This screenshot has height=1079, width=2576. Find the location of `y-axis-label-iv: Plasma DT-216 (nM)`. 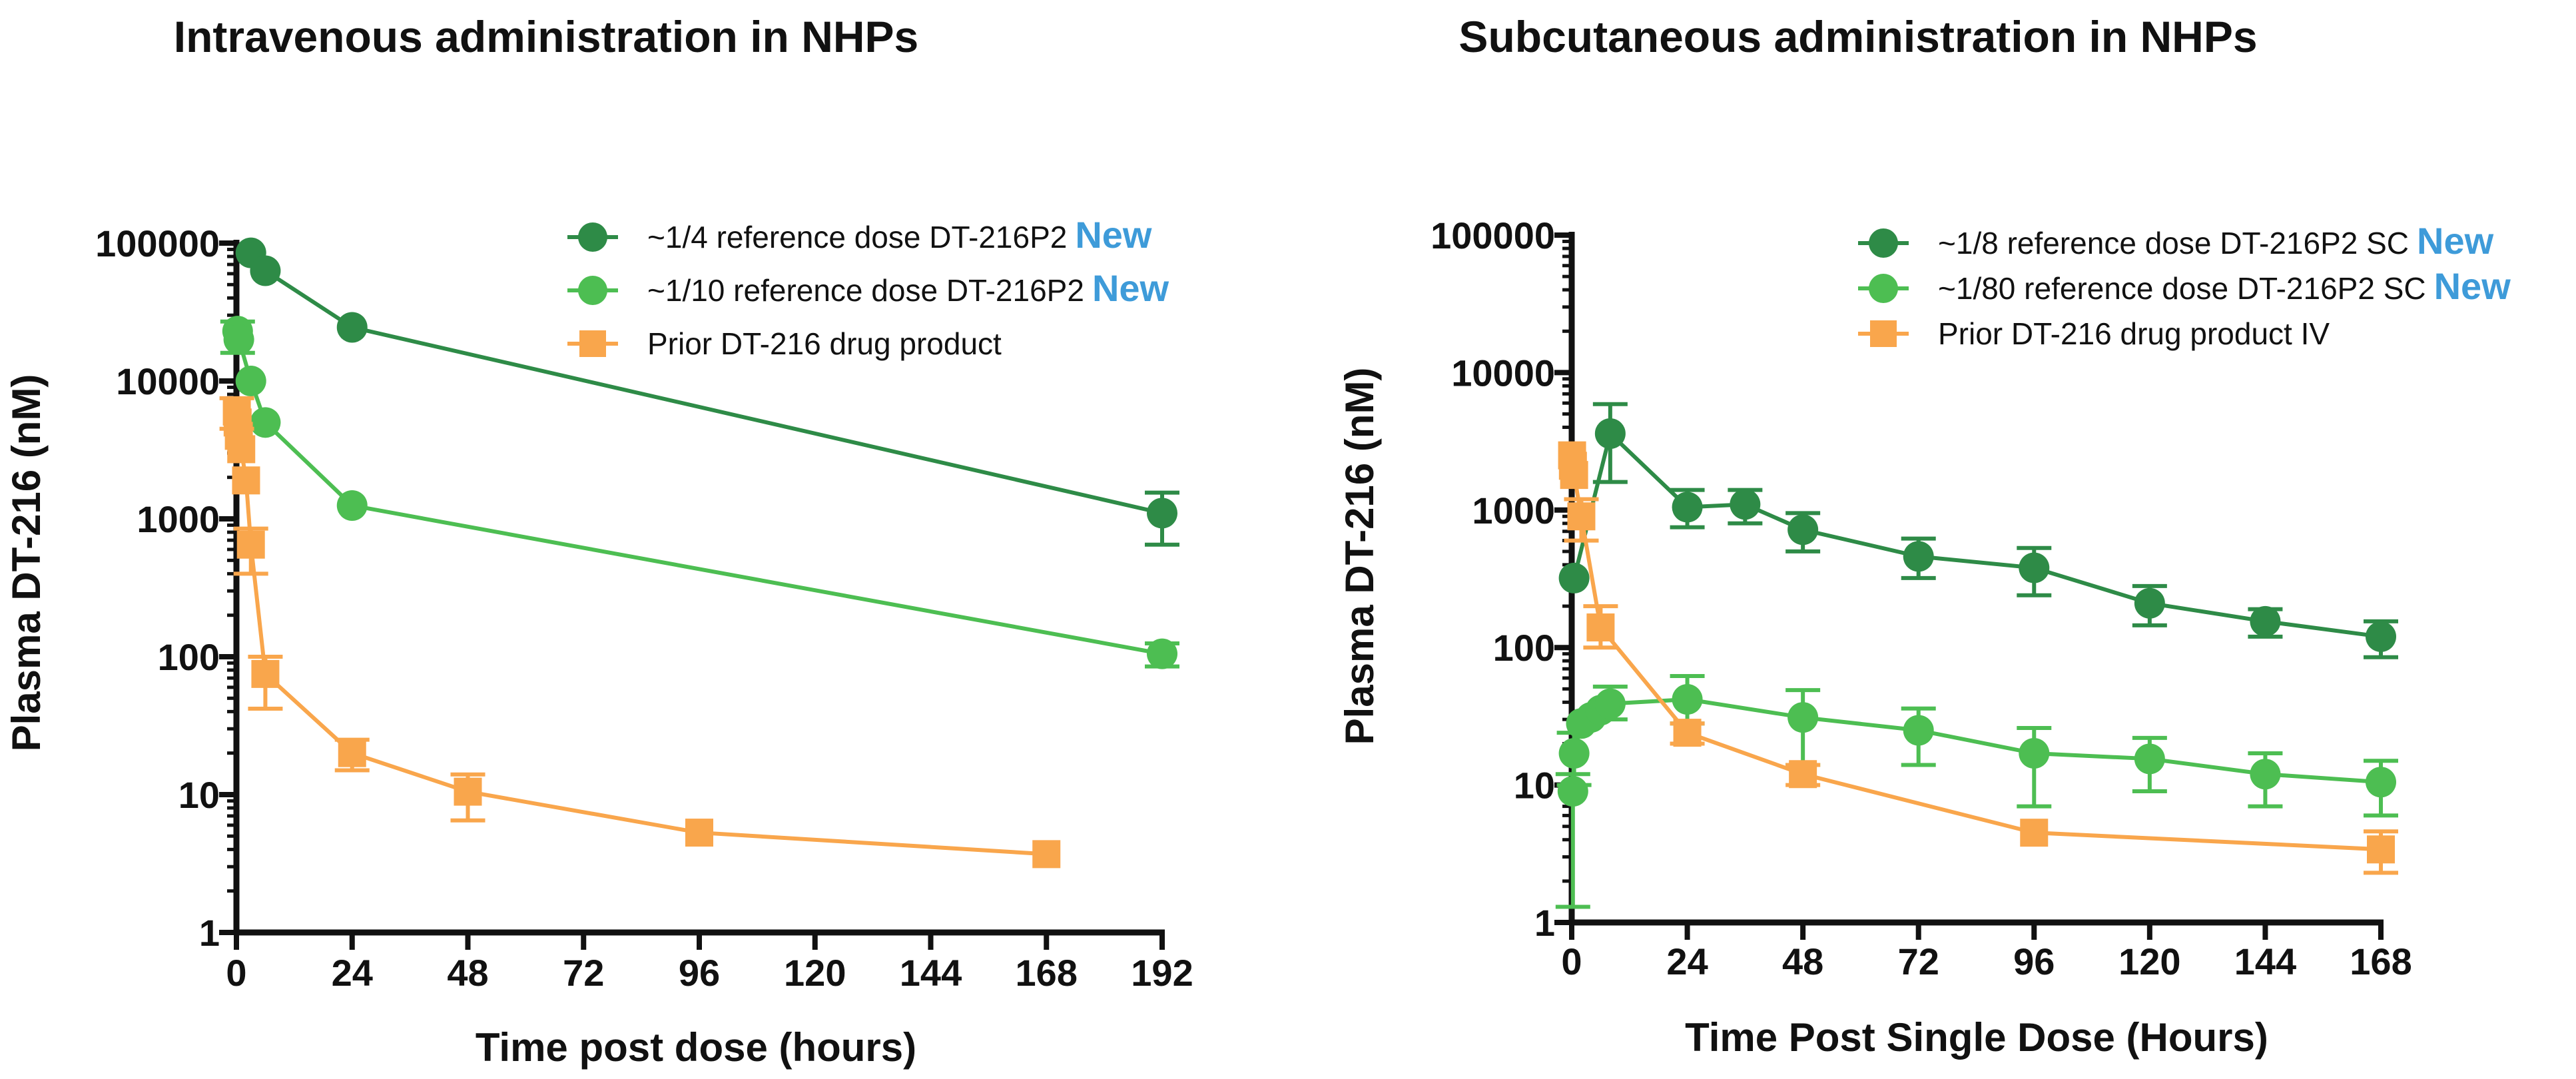

y-axis-label-iv: Plasma DT-216 (nM) is located at coordinates (26, 563).